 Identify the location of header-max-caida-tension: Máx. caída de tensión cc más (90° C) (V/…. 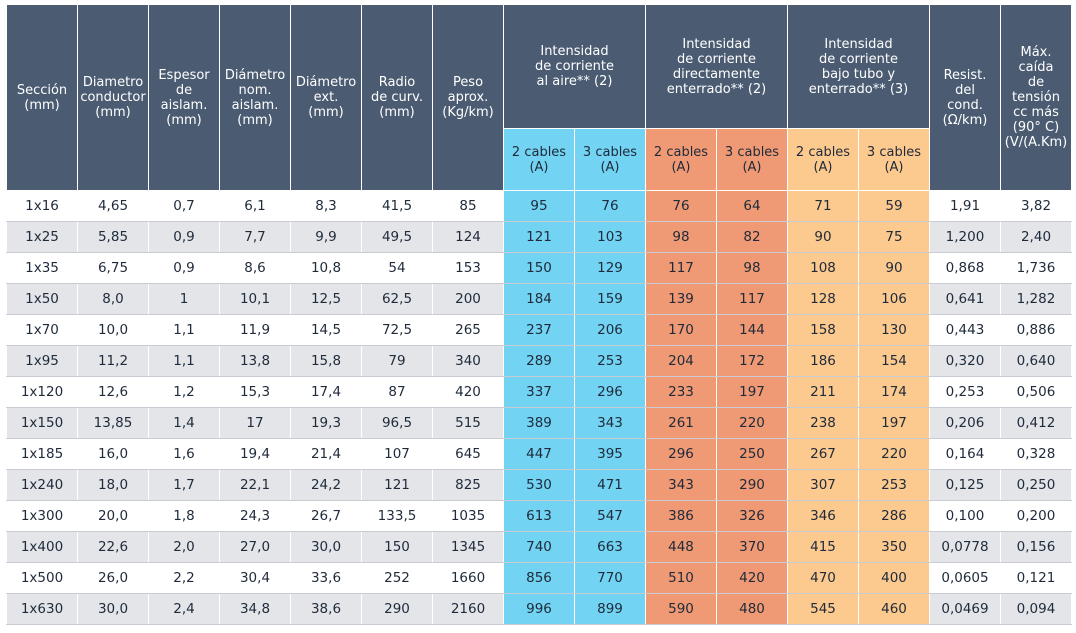
(1036, 97).